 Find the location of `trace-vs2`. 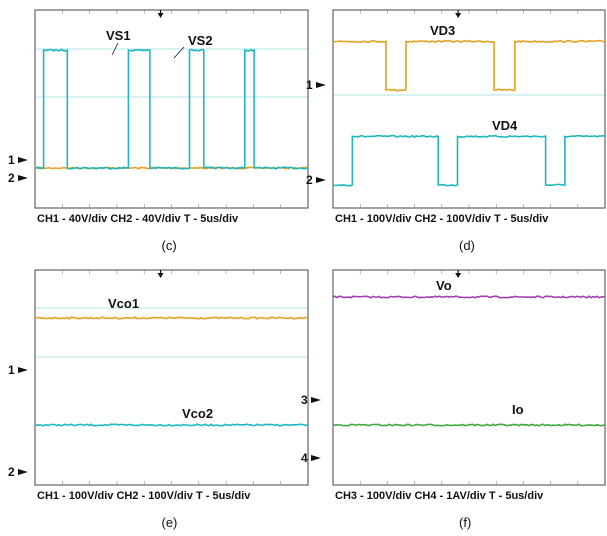

trace-vs2 is located at coordinates (171, 109).